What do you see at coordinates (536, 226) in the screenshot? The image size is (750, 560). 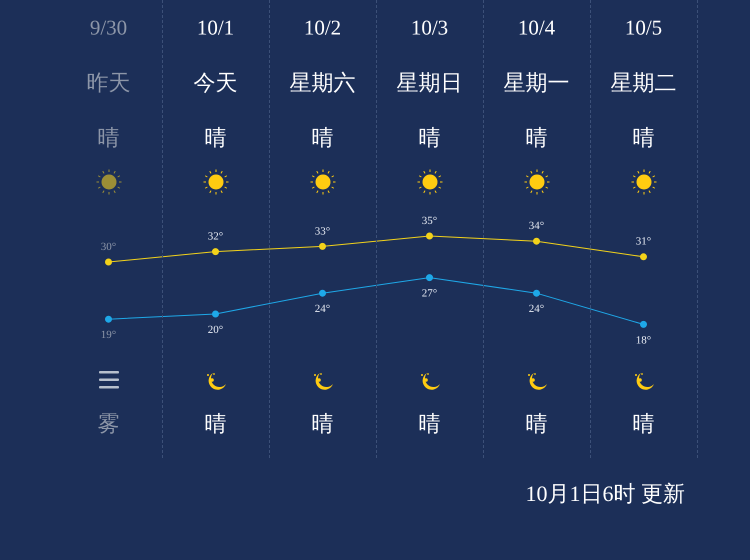 I see `data-label: 34°` at bounding box center [536, 226].